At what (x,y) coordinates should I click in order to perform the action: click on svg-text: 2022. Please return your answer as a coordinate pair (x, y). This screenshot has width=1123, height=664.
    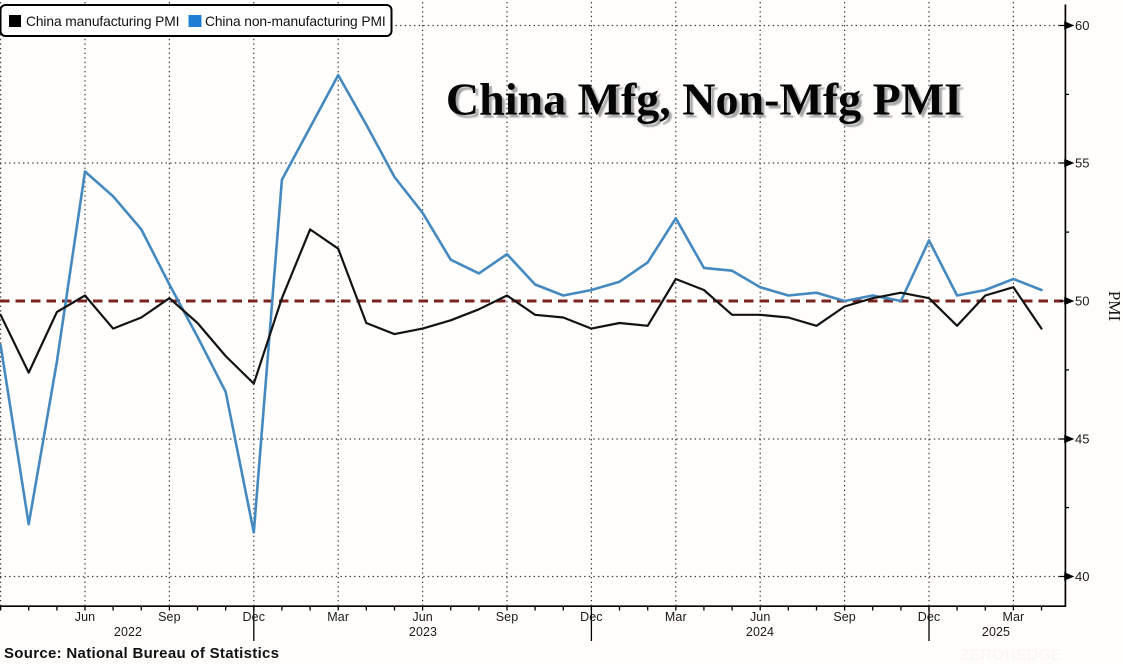
    Looking at the image, I should click on (128, 632).